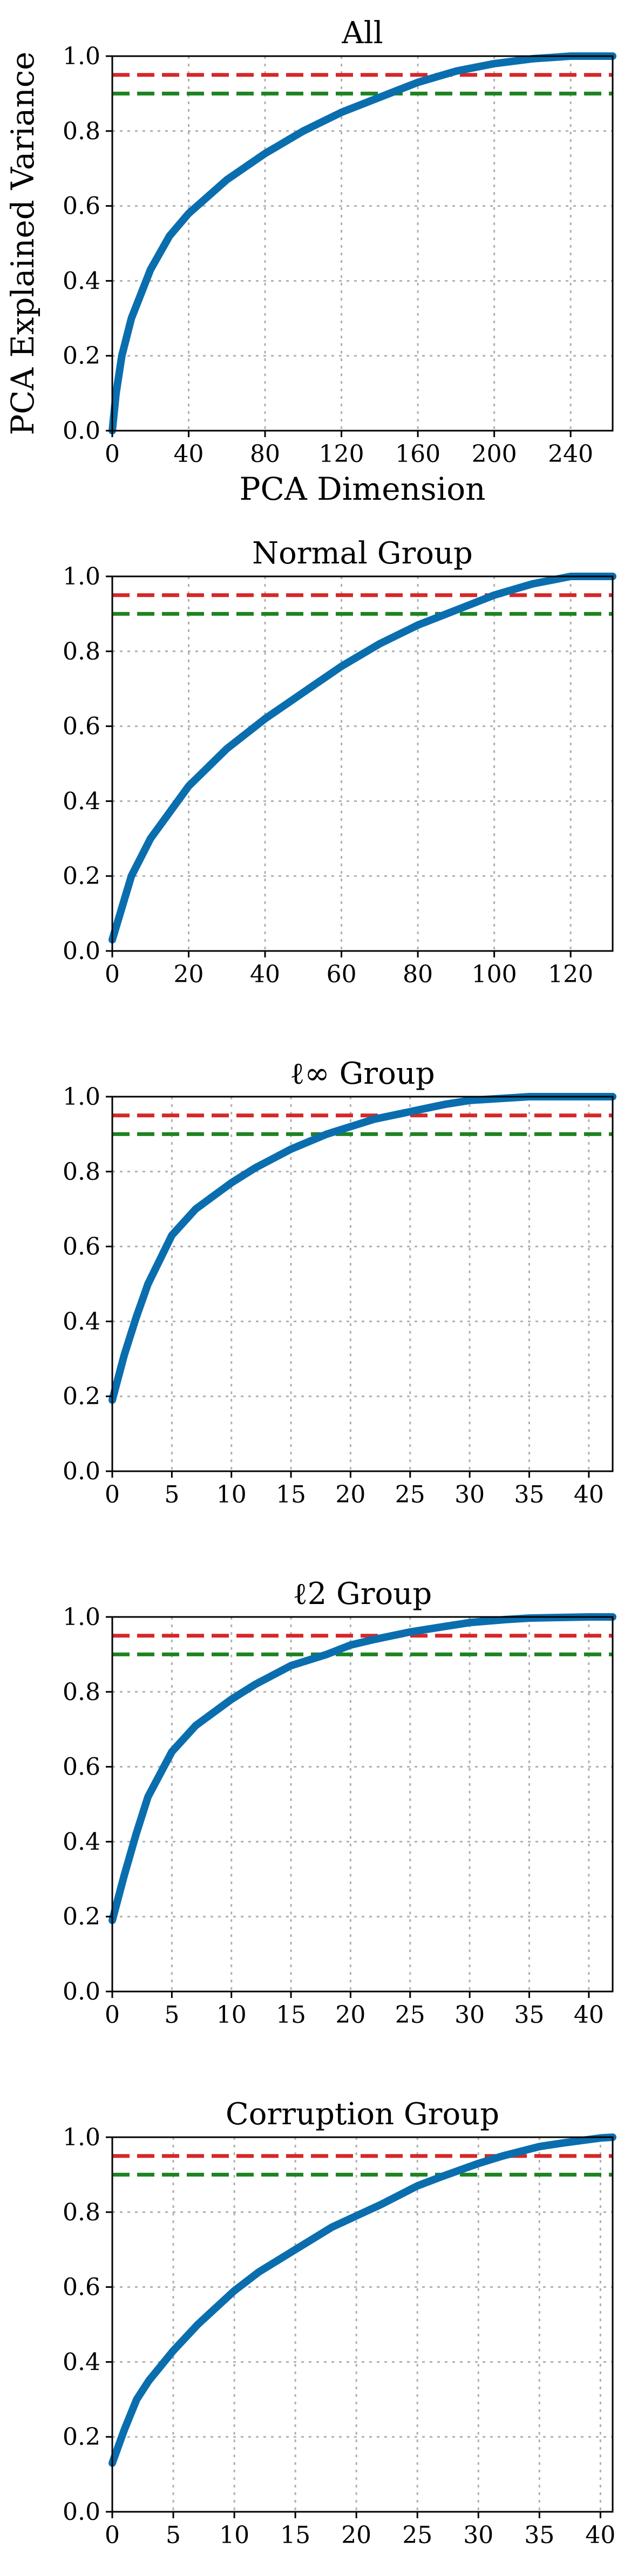 This screenshot has width=631, height=2576. Describe the element at coordinates (342, 974) in the screenshot. I see `x-tick-label: 60` at that location.